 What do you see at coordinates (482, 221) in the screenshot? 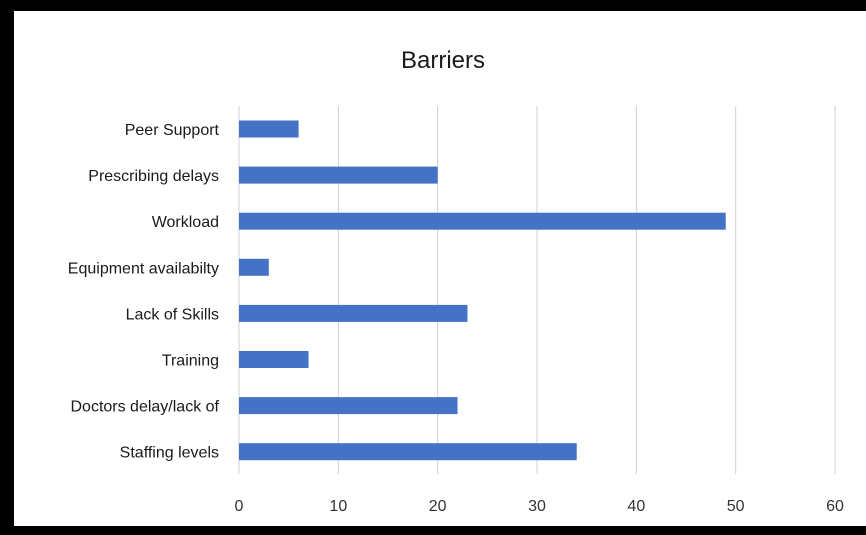
I see `bar-workload` at bounding box center [482, 221].